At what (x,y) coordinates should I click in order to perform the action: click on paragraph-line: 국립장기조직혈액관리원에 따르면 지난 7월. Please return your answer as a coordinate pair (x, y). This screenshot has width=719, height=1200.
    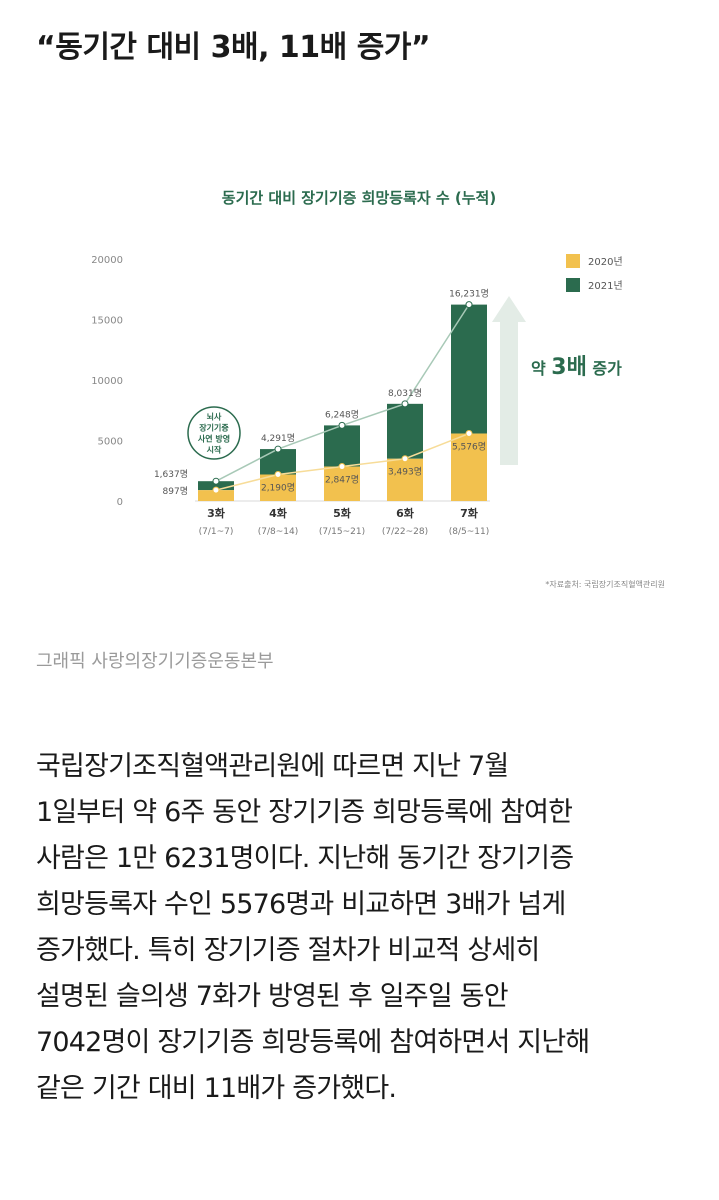
    Looking at the image, I should click on (272, 766).